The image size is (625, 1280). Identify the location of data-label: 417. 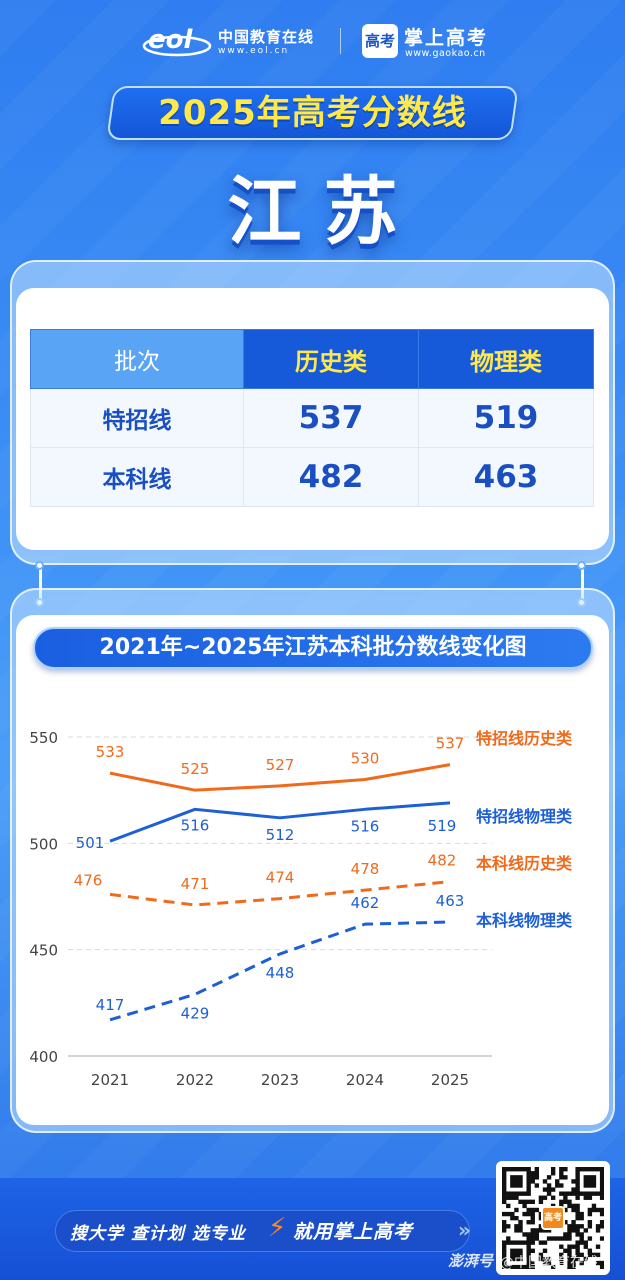
(110, 1005).